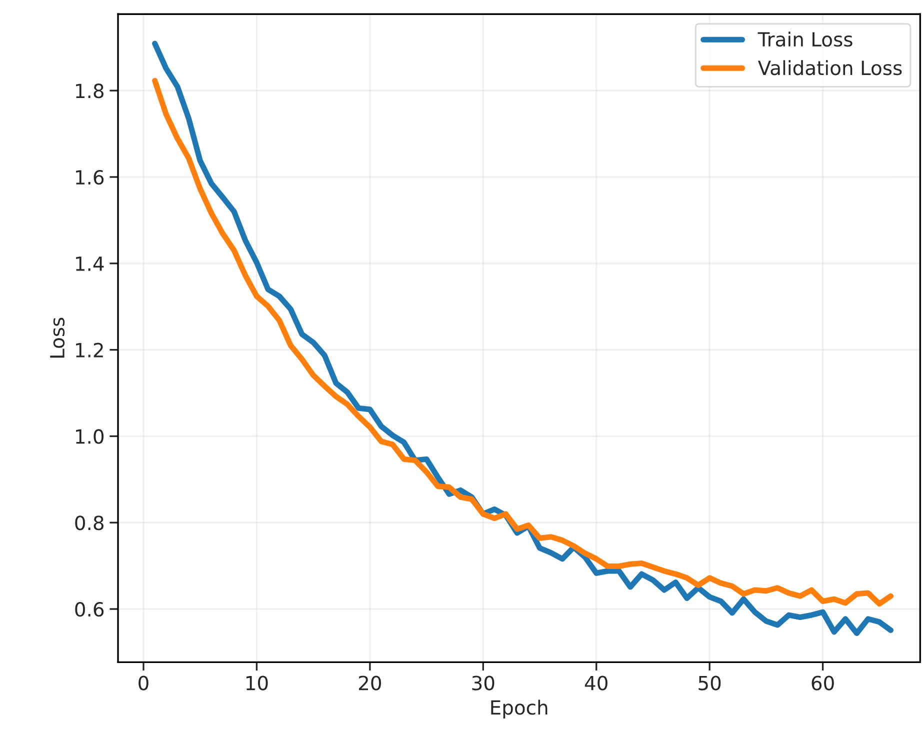 Image resolution: width=922 pixels, height=744 pixels. Describe the element at coordinates (90, 436) in the screenshot. I see `y-tick-label: 1.0` at that location.